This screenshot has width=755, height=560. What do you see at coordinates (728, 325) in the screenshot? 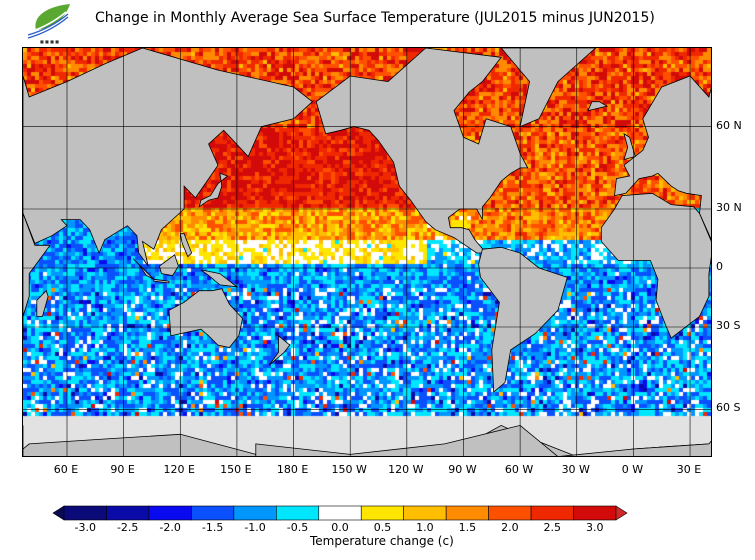
I see `latitude-label: 30 S` at bounding box center [728, 325].